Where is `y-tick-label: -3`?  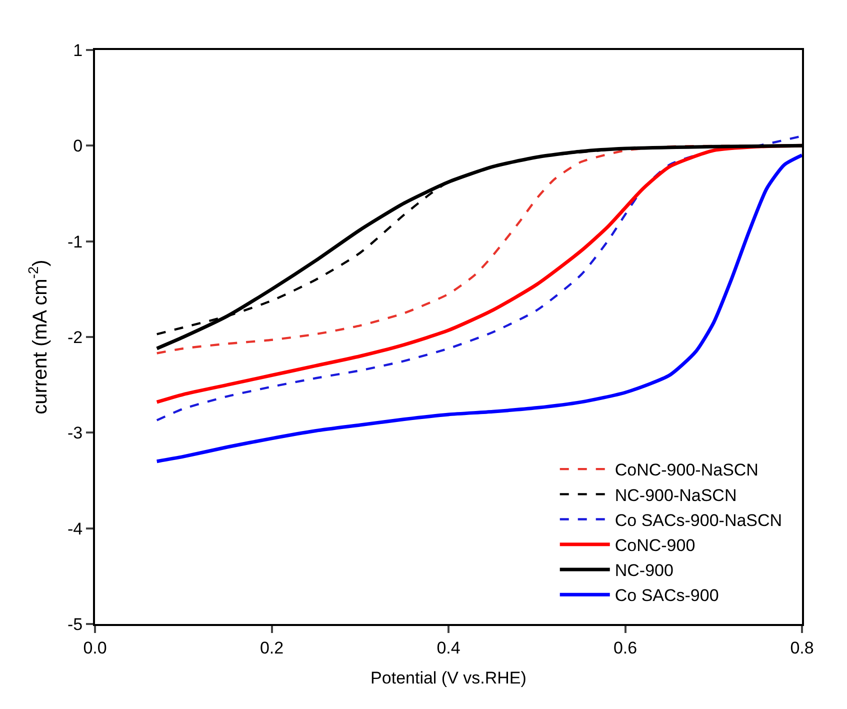 y-tick-label: -3 is located at coordinates (75, 433).